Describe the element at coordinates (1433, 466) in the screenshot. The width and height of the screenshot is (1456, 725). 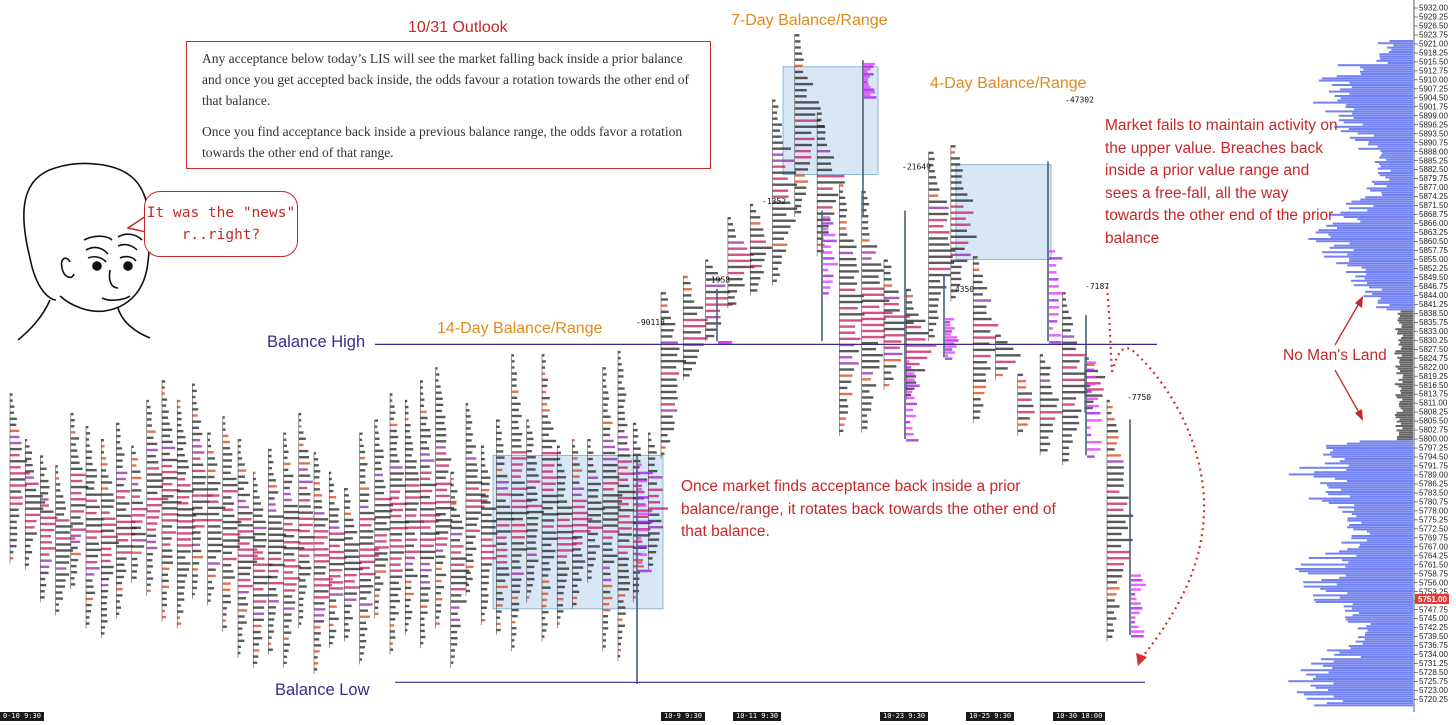
I see `axis-tick-label-51: 5791.75` at that location.